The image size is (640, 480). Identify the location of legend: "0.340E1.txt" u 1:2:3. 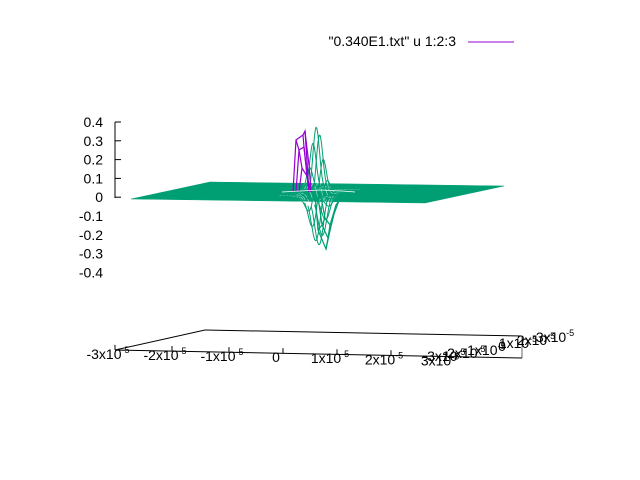
(421, 41).